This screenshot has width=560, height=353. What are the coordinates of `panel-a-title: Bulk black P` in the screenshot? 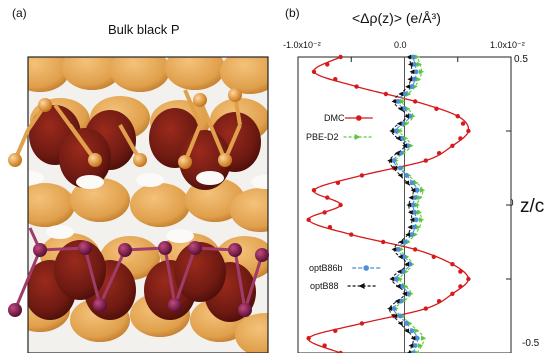 It's located at (144, 29).